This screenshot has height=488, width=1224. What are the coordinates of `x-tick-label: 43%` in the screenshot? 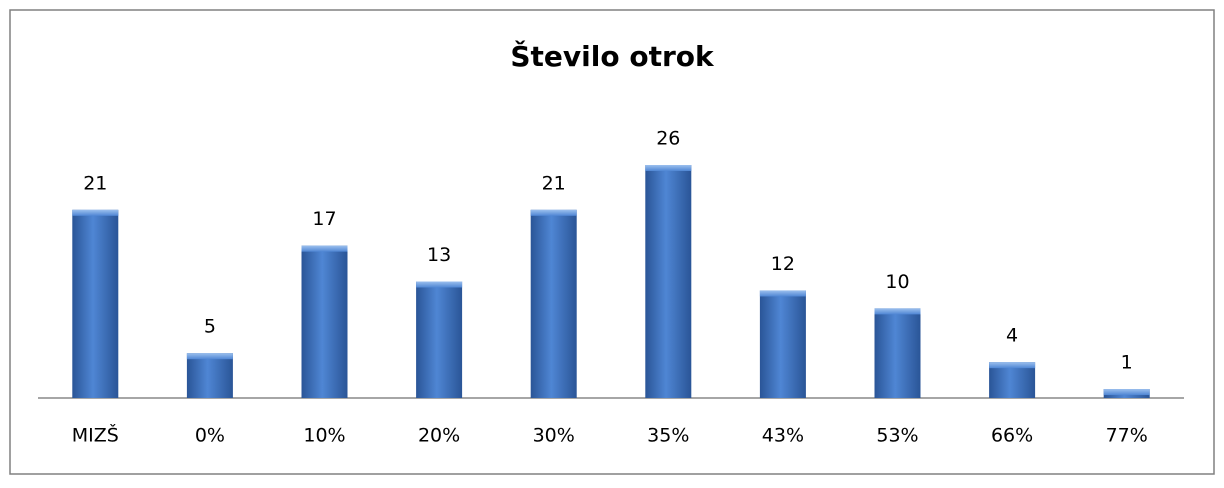 It's located at (783, 436).